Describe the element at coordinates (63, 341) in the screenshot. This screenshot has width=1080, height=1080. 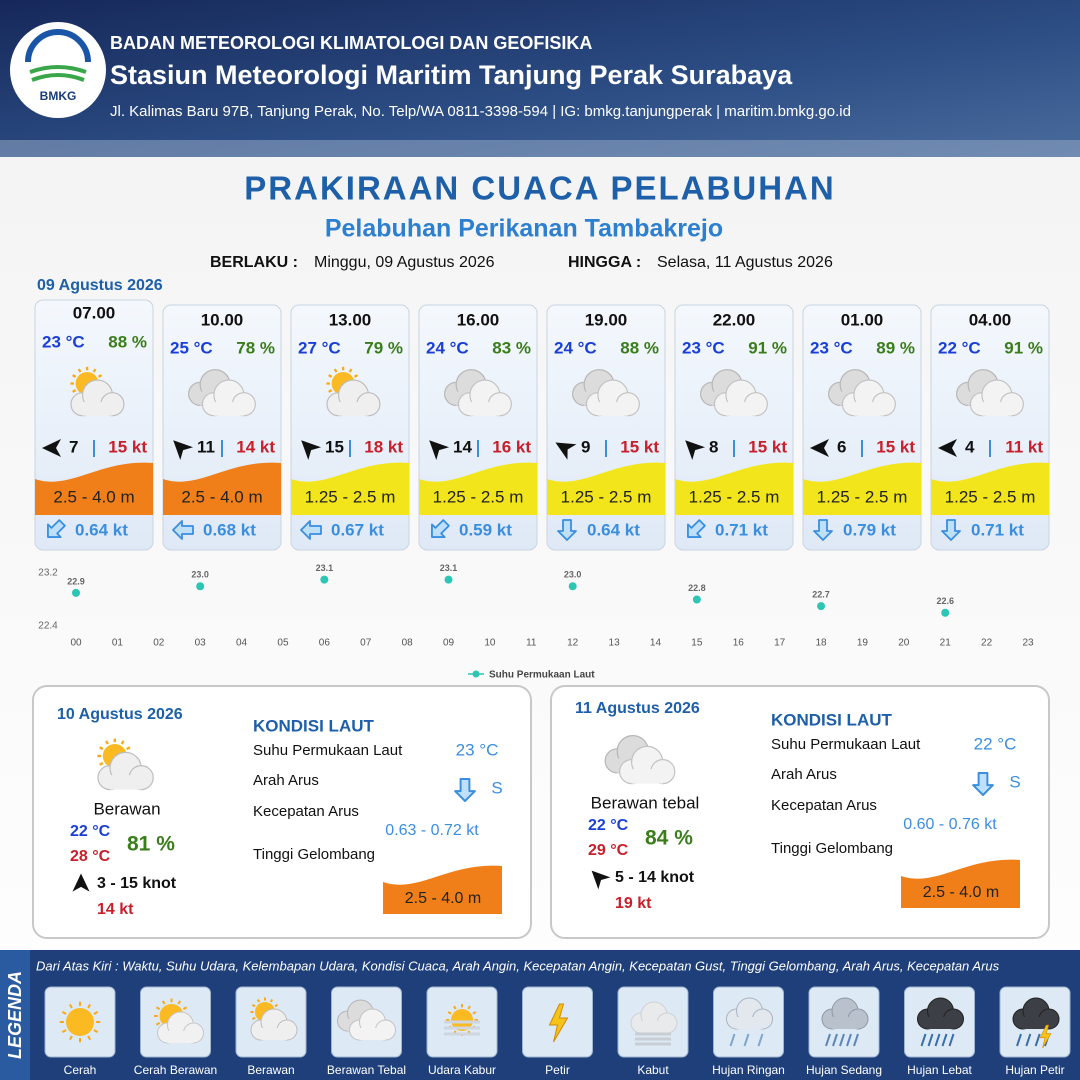
I see `air-temp: 23 °C` at that location.